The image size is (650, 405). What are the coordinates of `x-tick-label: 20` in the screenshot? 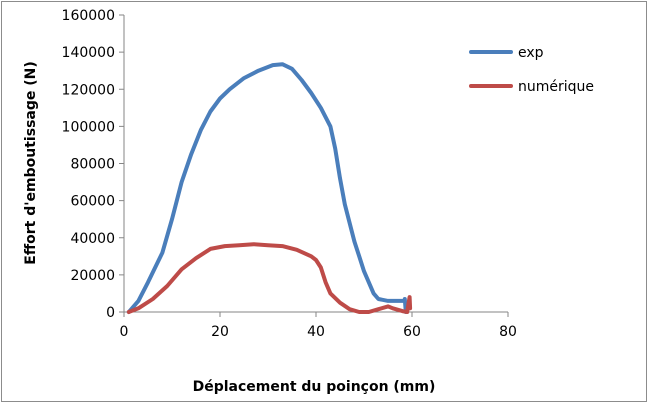 It's located at (220, 332).